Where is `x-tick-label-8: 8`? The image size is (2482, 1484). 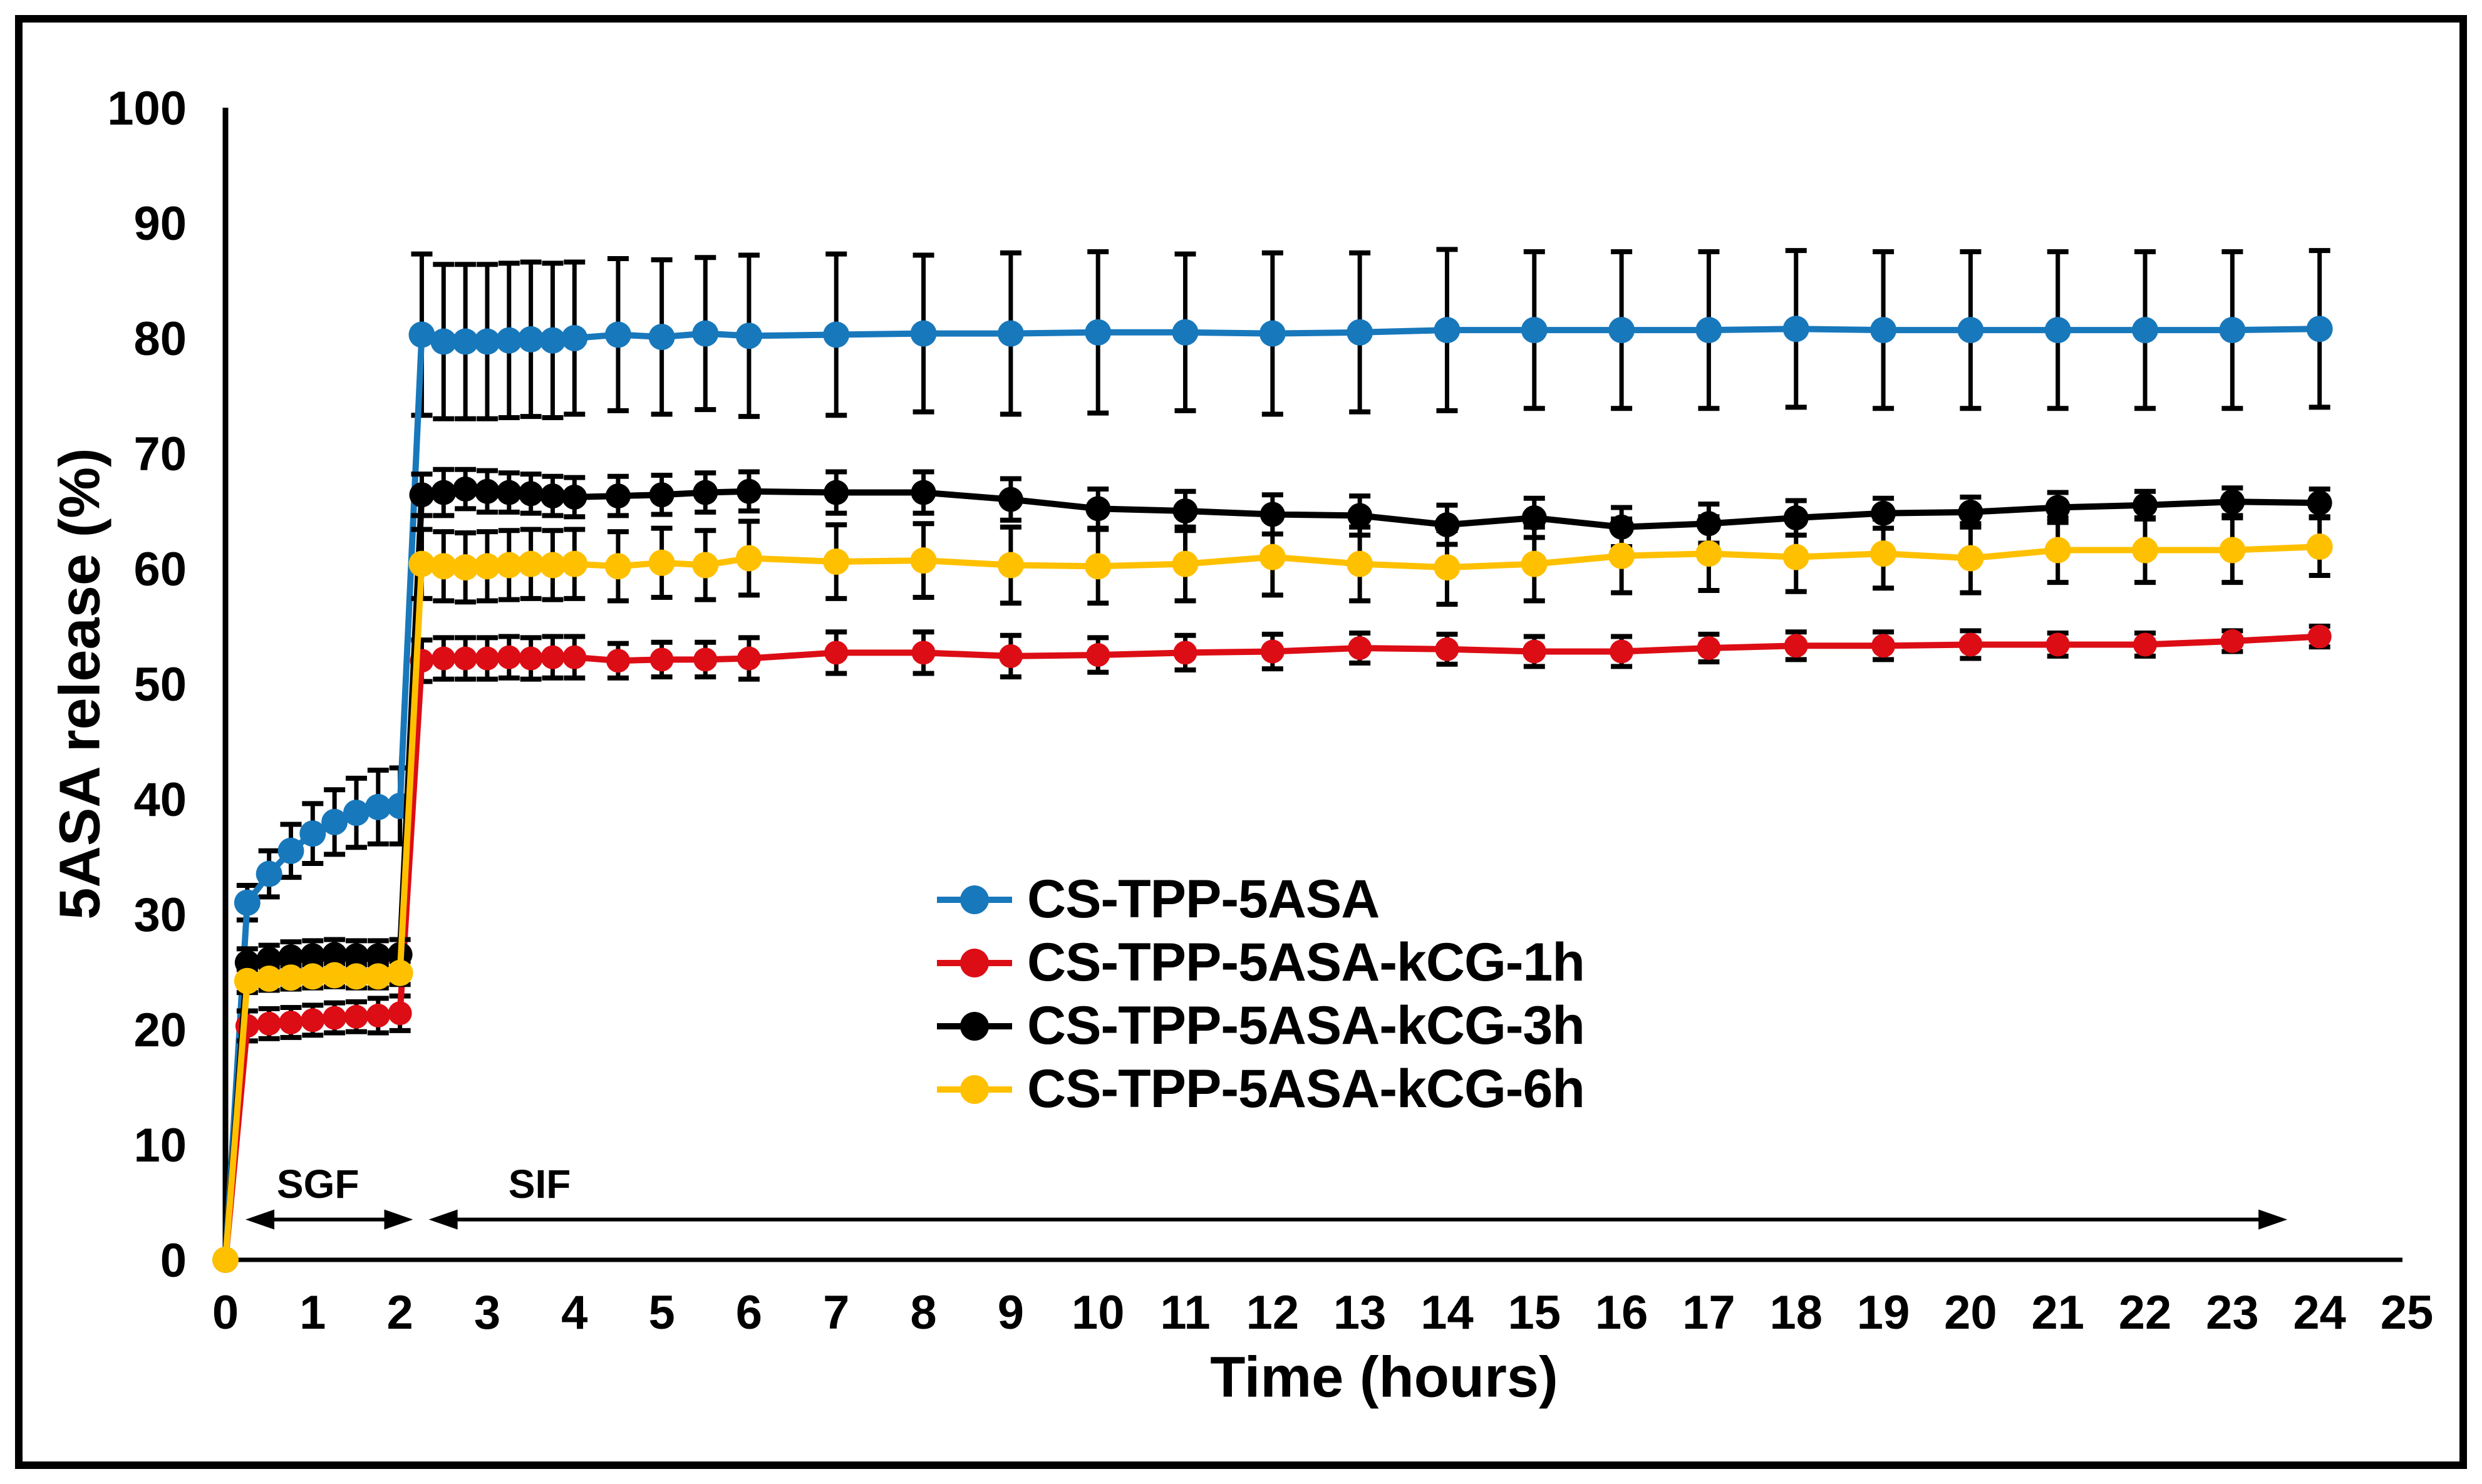 x-tick-label-8: 8 is located at coordinates (923, 1312).